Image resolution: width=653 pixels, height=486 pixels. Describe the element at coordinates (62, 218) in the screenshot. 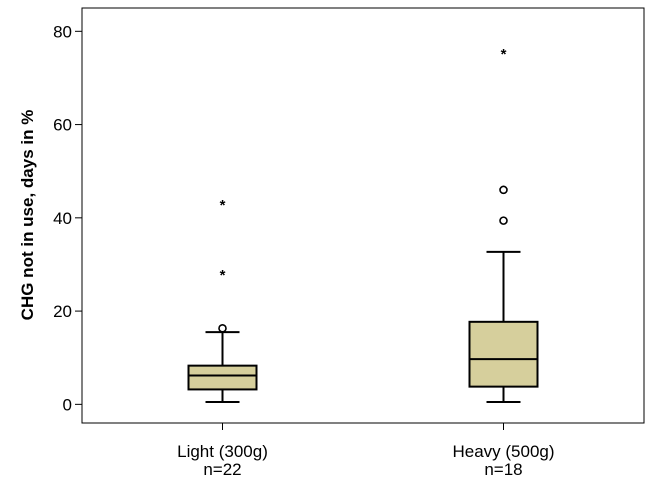

I see `y-tick-label-40: 40` at that location.